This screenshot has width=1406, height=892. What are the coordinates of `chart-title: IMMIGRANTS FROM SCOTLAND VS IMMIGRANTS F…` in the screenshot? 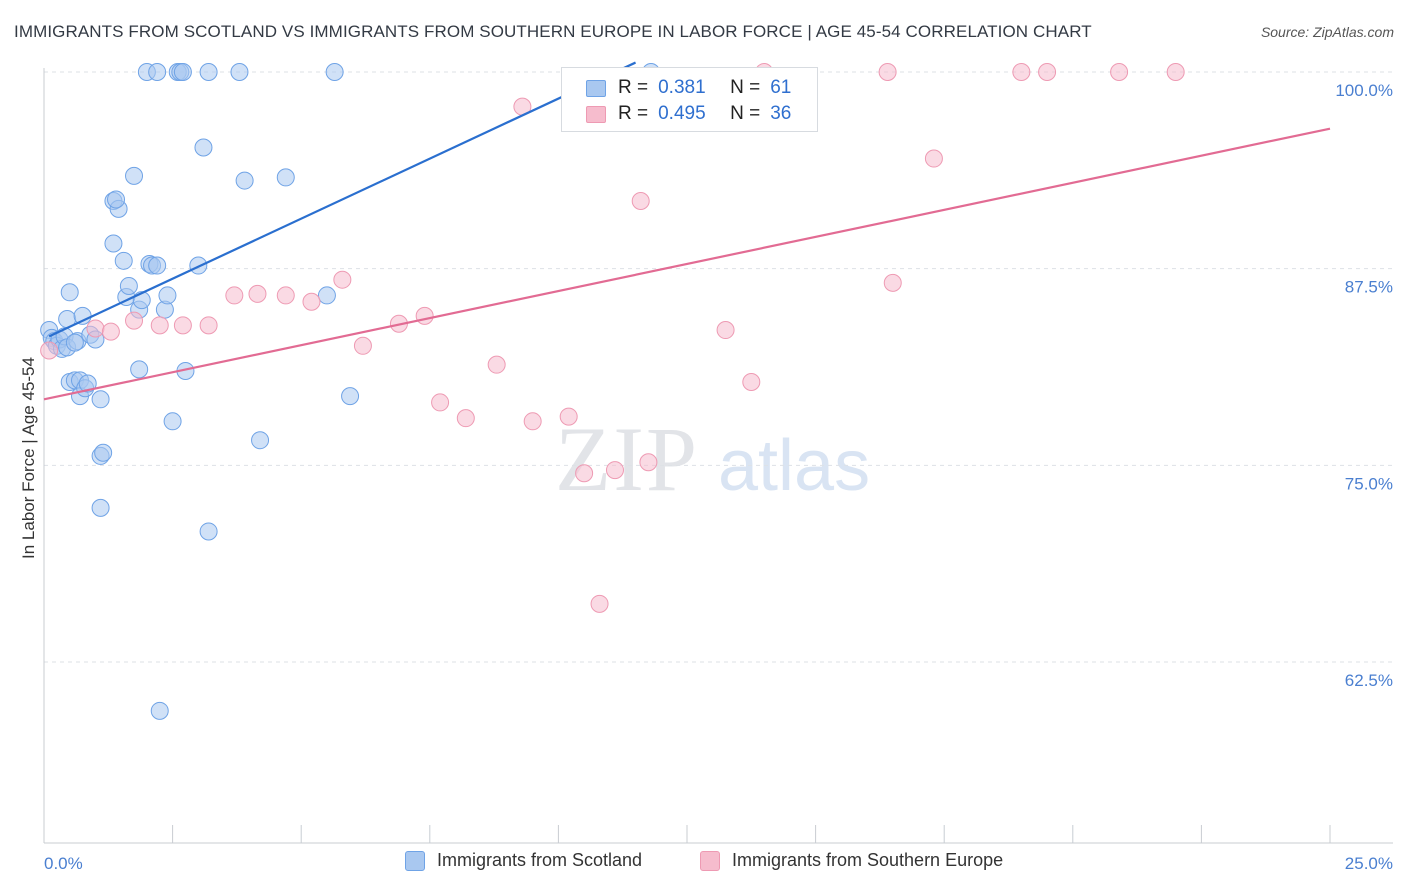 It's located at (553, 31).